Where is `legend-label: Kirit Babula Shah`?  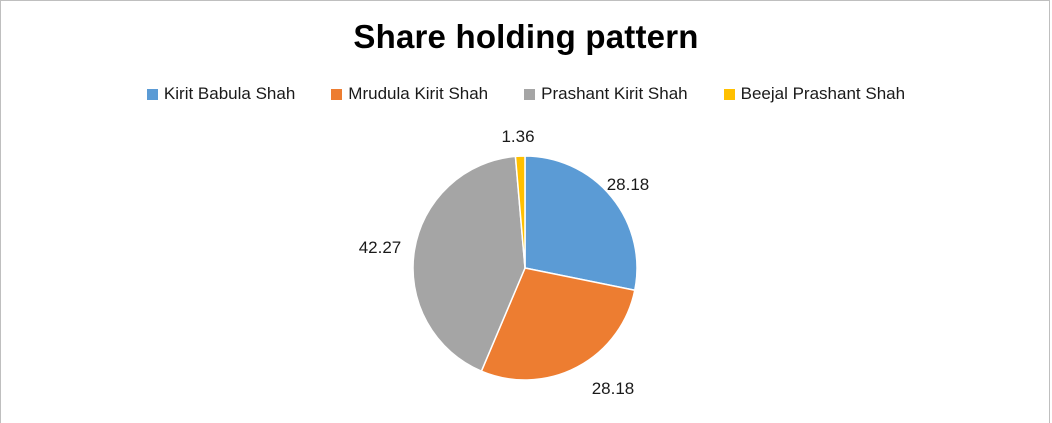
legend-label: Kirit Babula Shah is located at coordinates (229, 93).